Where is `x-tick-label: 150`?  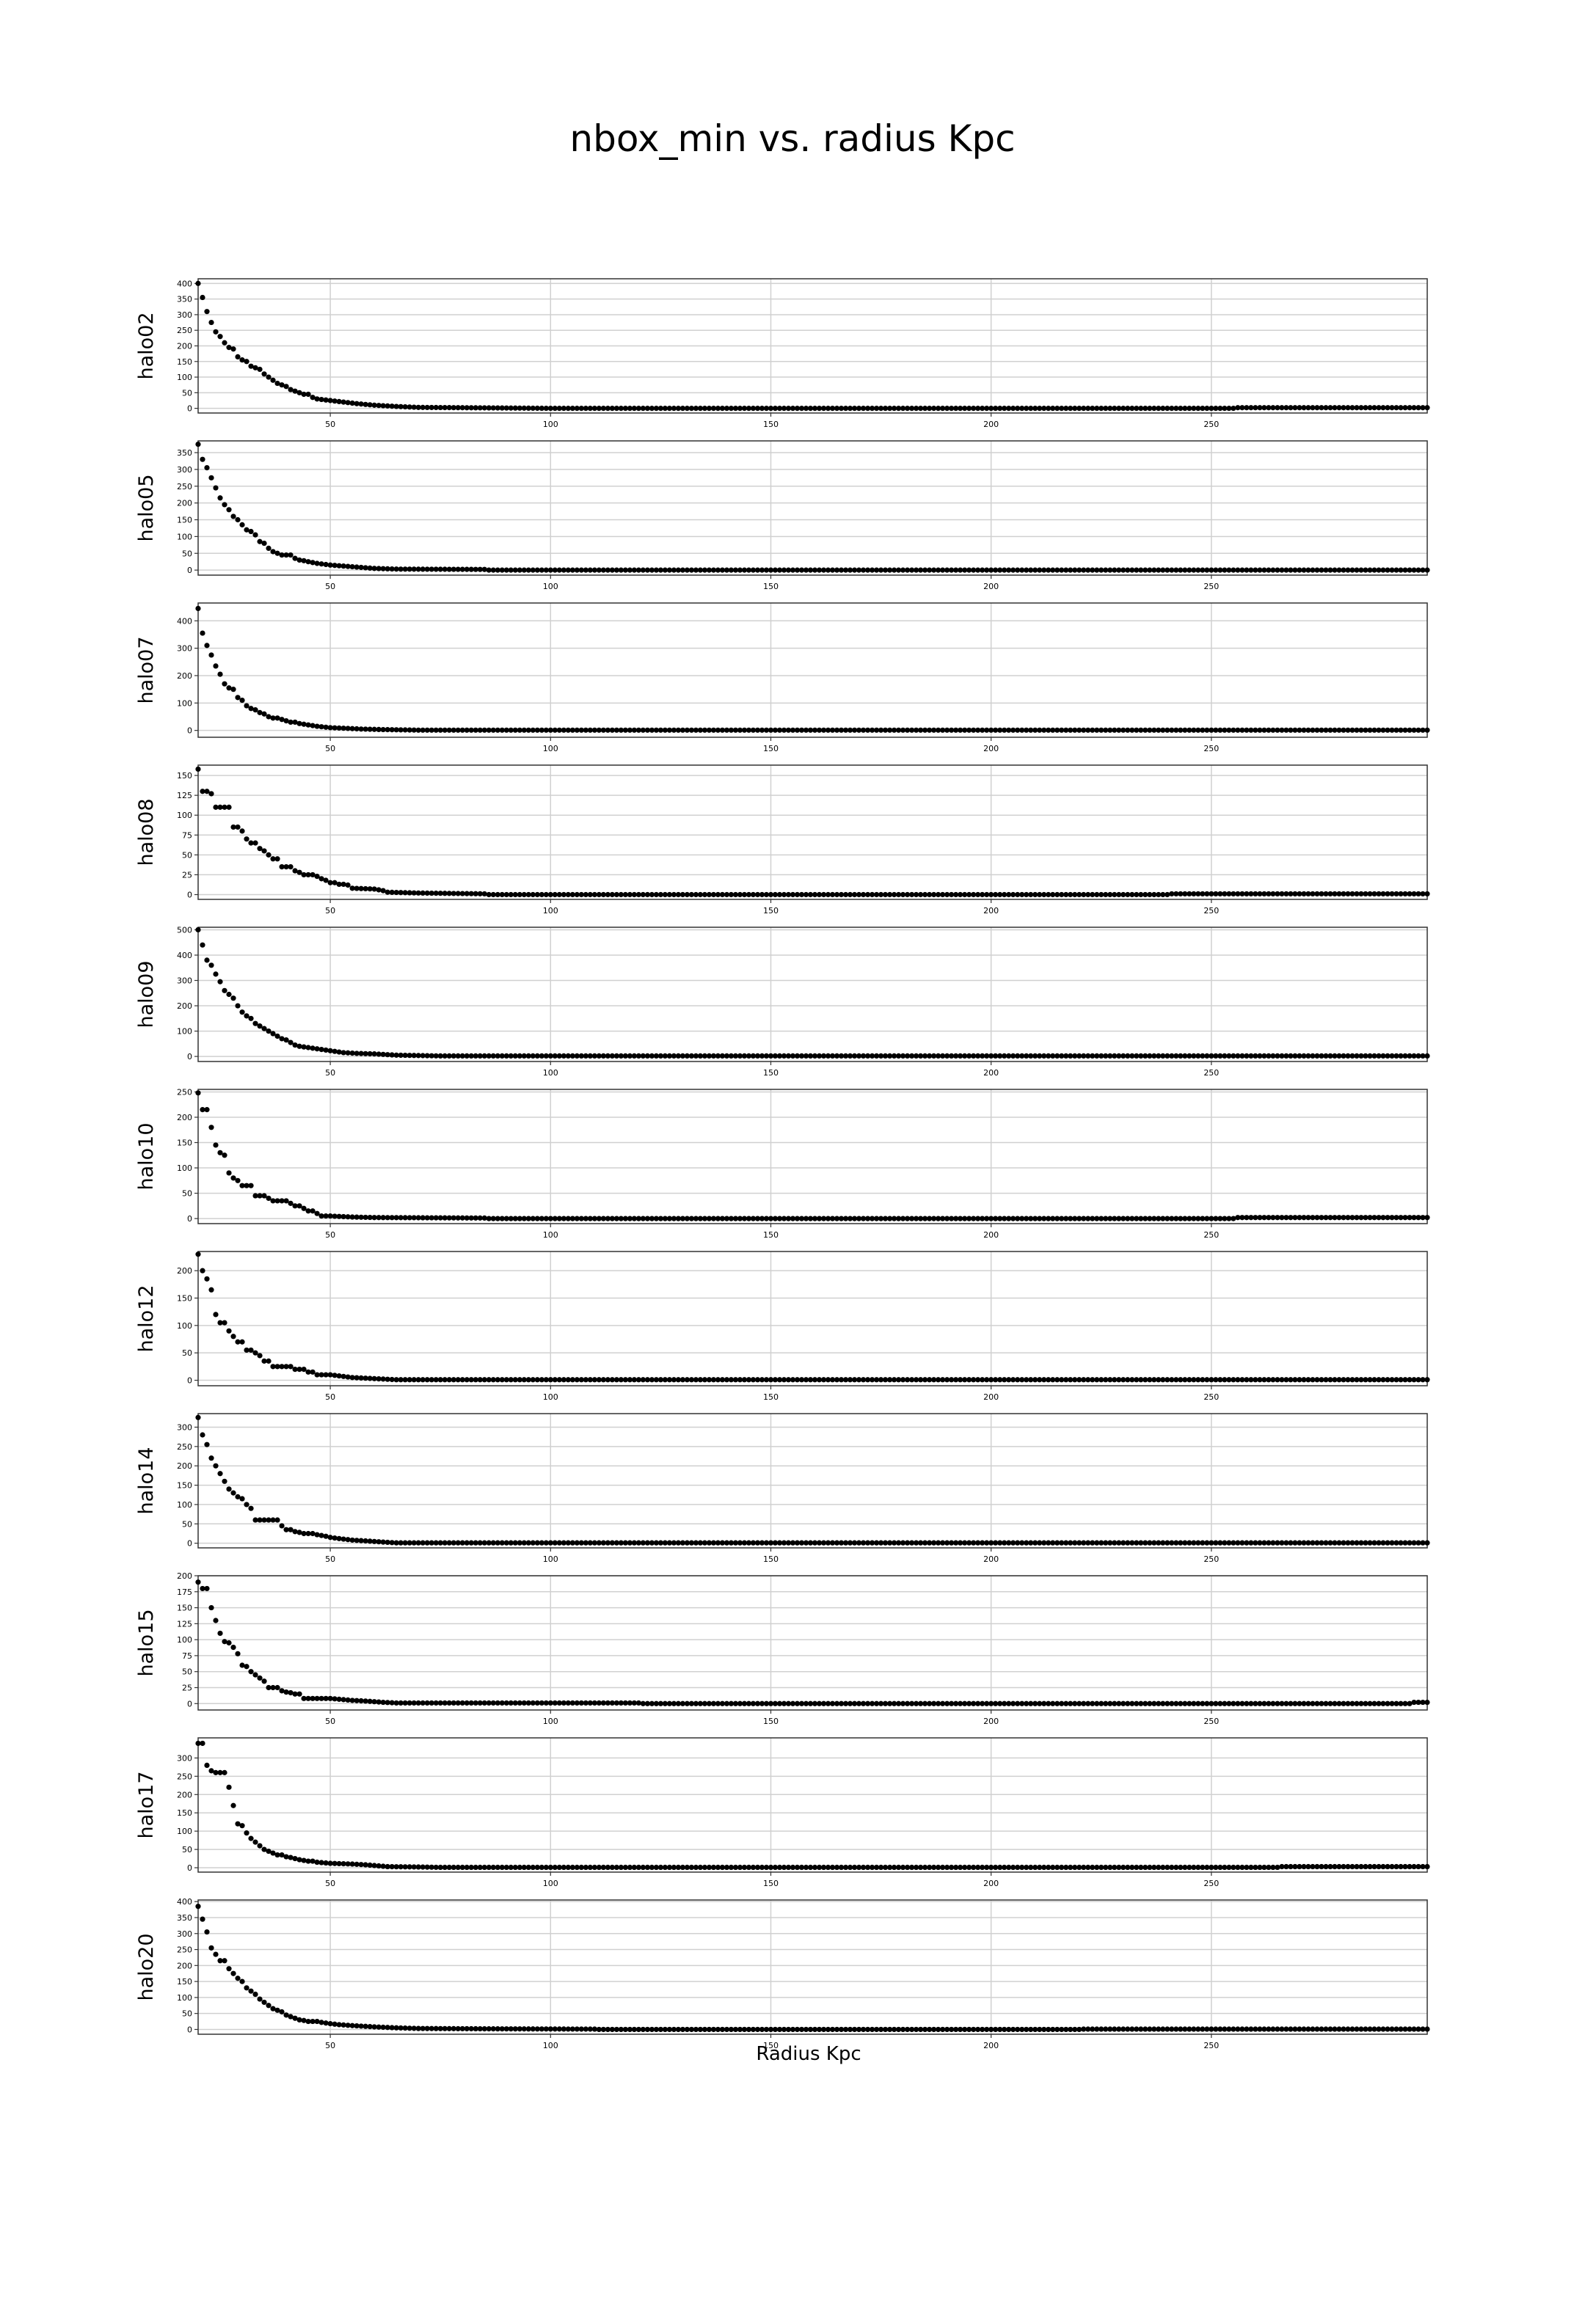 x-tick-label: 150 is located at coordinates (771, 2045).